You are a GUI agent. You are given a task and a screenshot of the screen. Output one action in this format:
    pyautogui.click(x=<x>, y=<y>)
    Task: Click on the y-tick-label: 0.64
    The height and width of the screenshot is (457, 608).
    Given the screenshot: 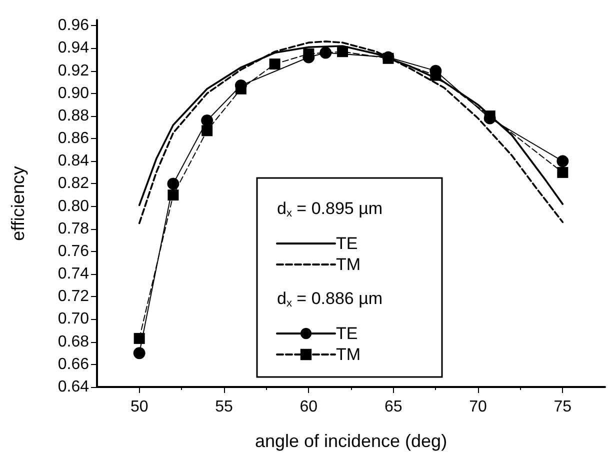 What is the action you would take?
    pyautogui.click(x=74, y=387)
    